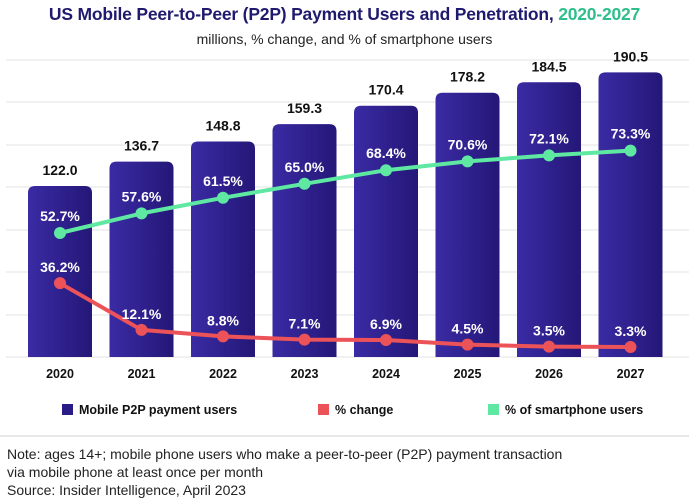 This screenshot has height=501, width=689. I want to click on legend-item-2: % of smartphone users, so click(565, 410).